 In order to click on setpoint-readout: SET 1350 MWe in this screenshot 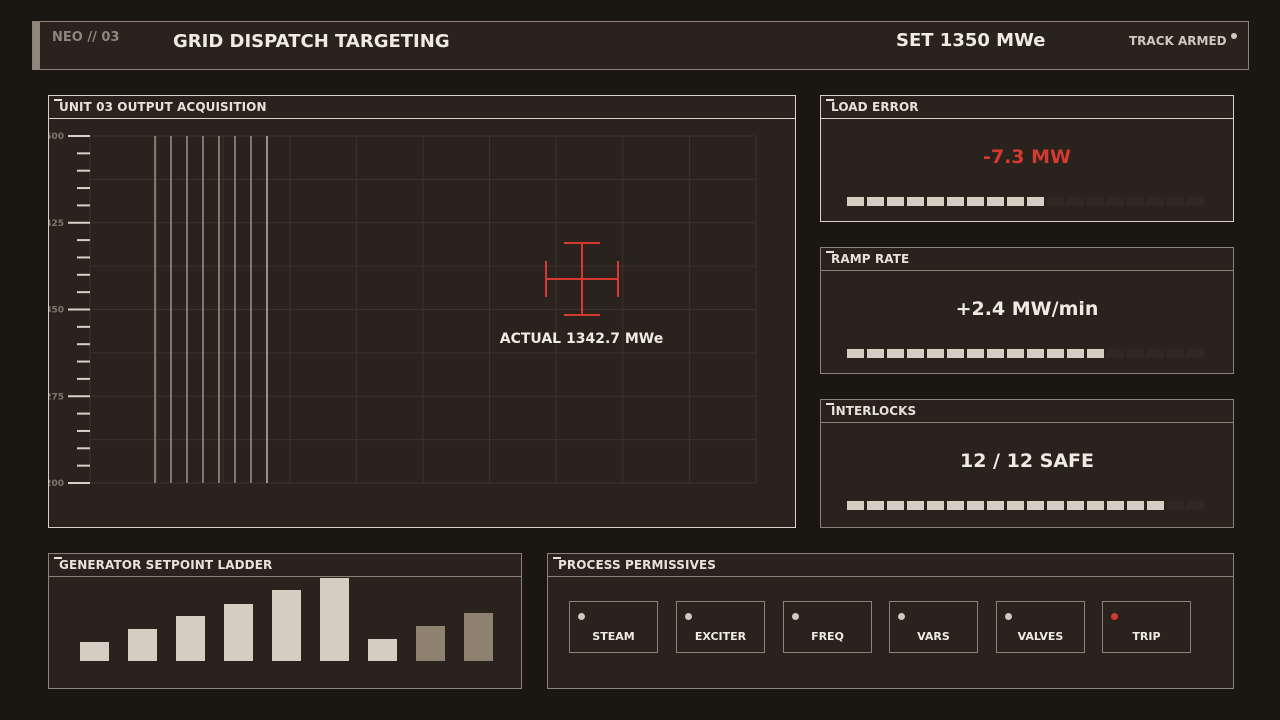, I will do `click(971, 40)`.